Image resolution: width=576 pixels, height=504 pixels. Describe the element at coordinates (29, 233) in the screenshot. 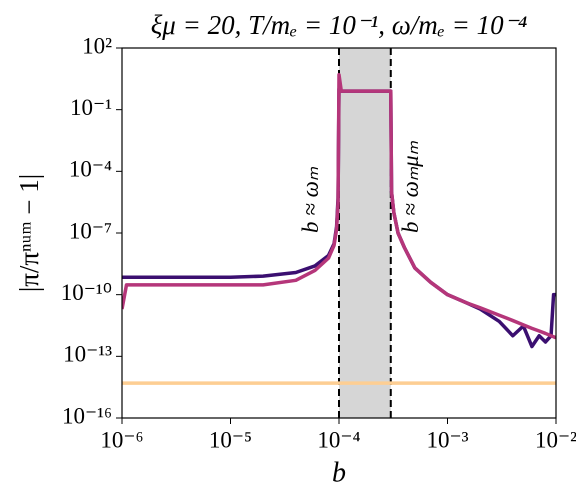

I see `y-axis-label: |π/πⁿᵘᵐ − 1|` at that location.